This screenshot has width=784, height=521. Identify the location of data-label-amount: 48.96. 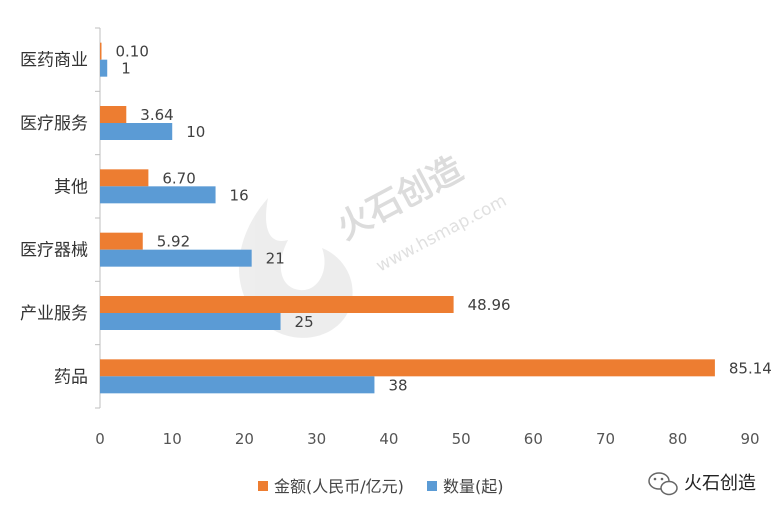
(489, 305).